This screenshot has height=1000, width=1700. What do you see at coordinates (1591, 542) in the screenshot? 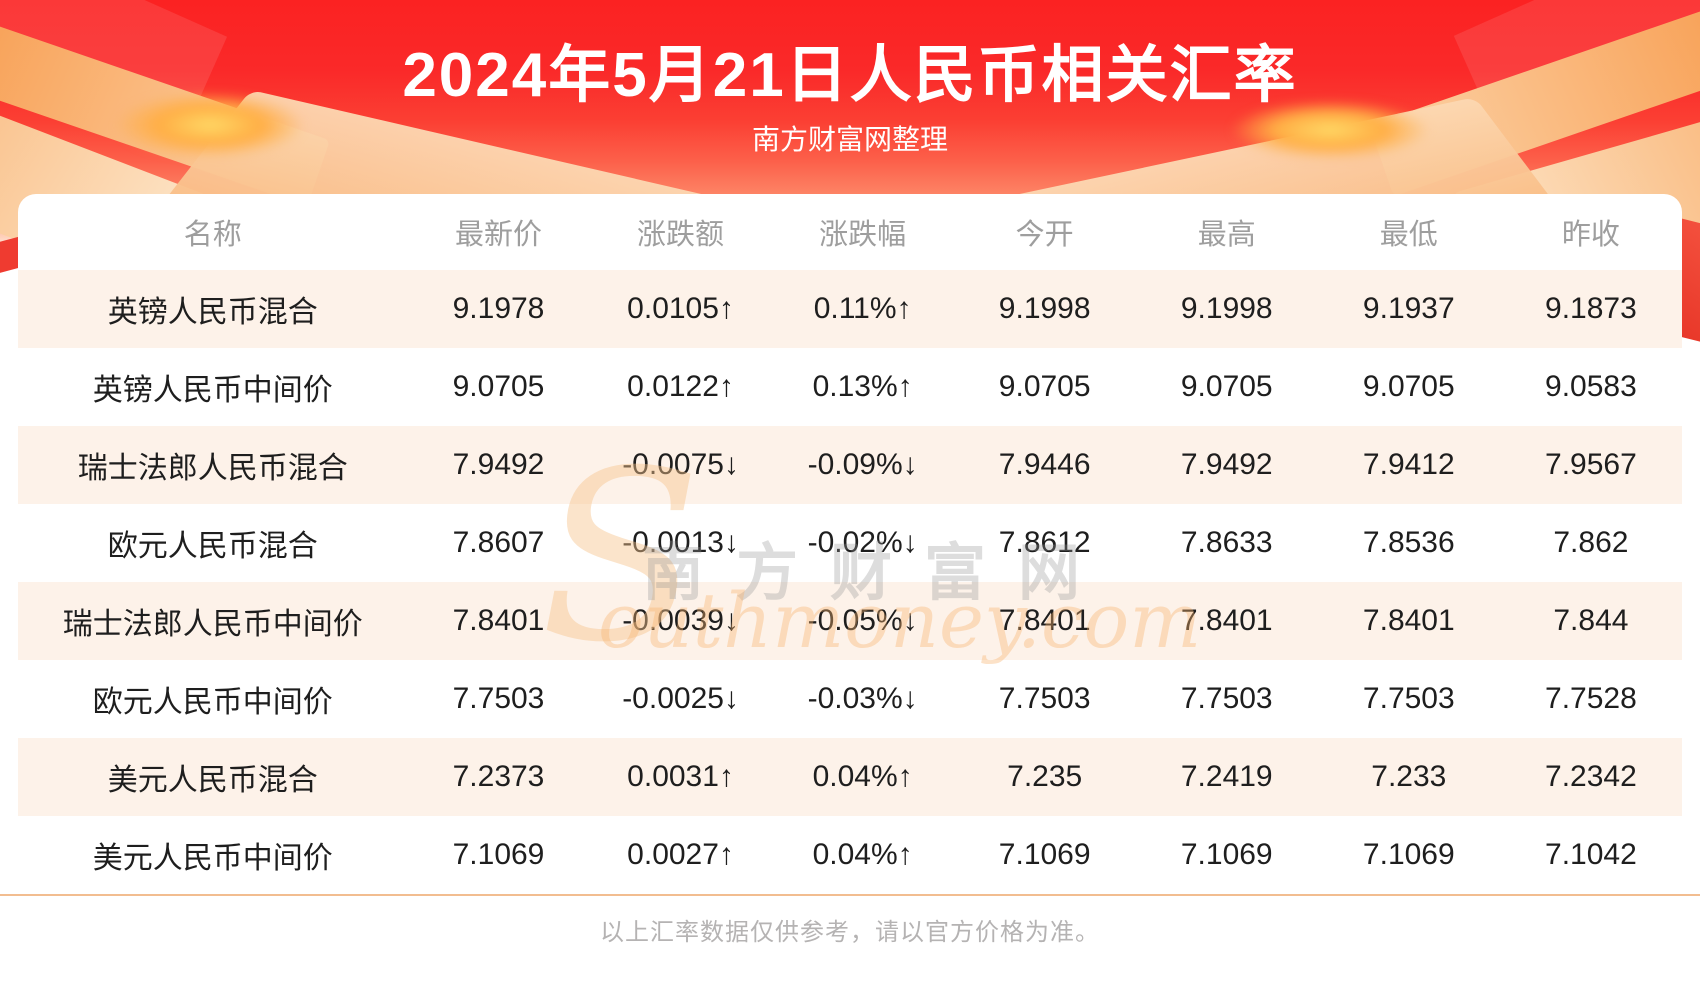
I see `prev-close-cell: 7.862` at bounding box center [1591, 542].